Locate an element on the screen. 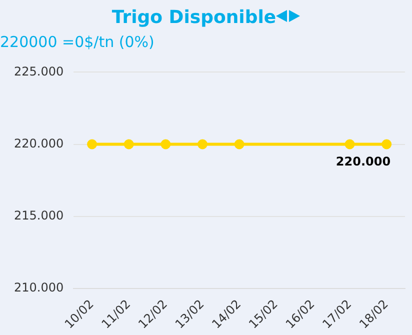 Image resolution: width=412 pixels, height=335 pixels. y-tick-label: 215.000 is located at coordinates (39, 215).